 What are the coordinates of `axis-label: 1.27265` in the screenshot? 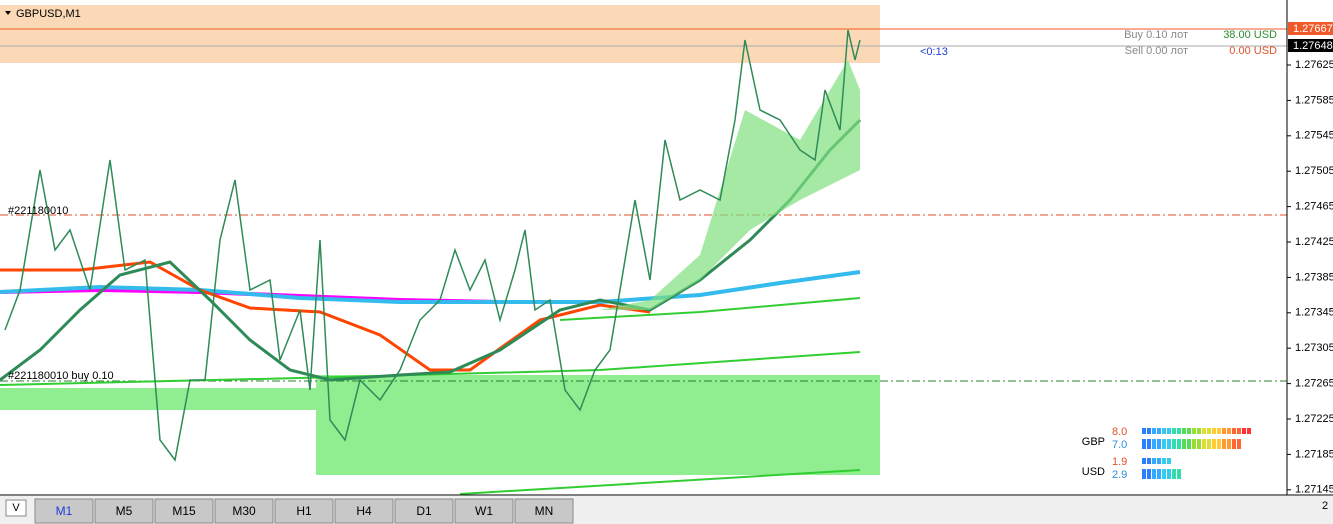 It's located at (1314, 384).